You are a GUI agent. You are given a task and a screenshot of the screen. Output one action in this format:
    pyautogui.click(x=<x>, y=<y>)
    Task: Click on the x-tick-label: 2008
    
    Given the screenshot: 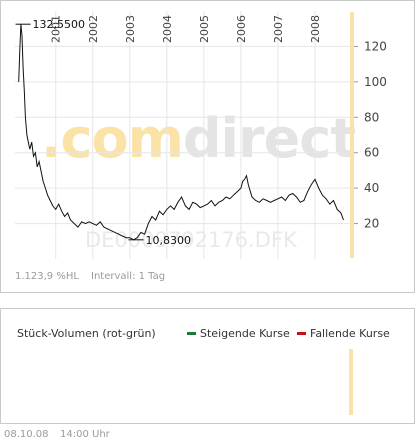 What is the action you would take?
    pyautogui.click(x=315, y=29)
    